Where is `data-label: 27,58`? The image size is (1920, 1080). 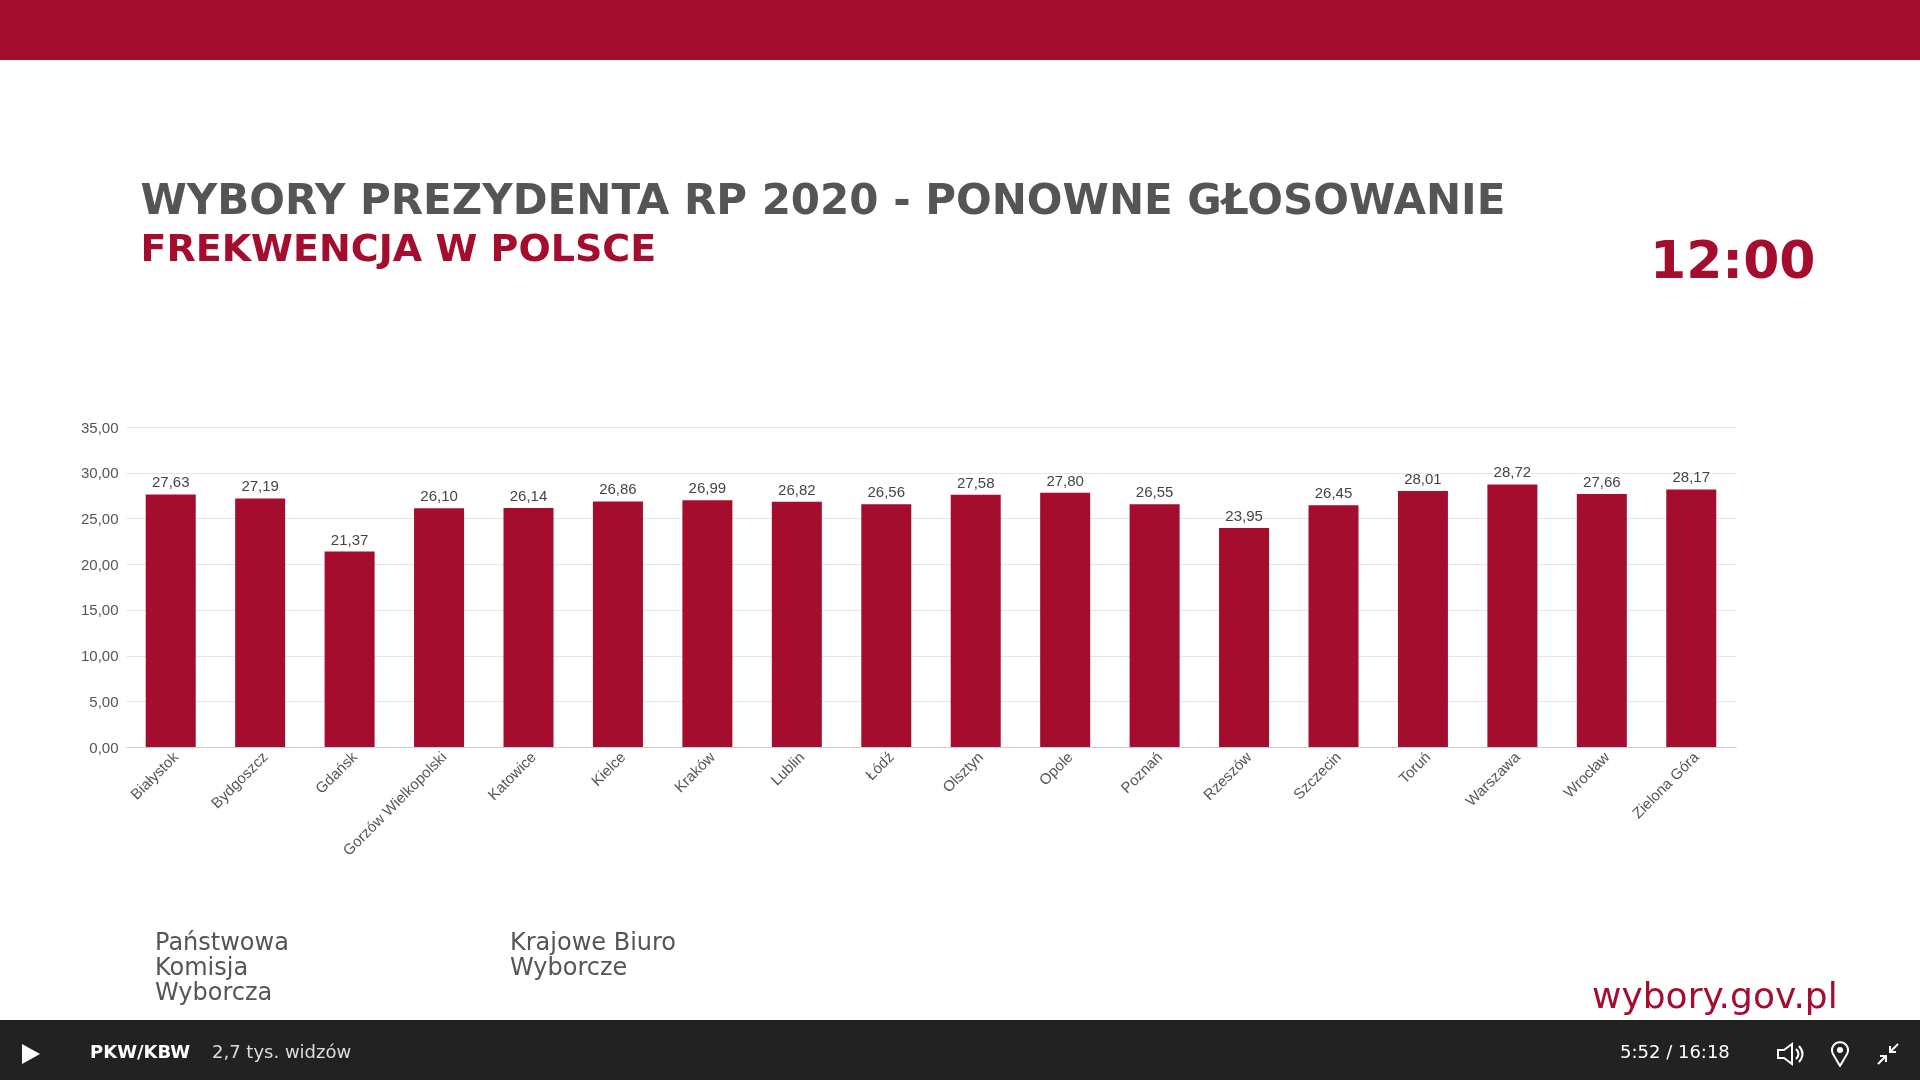
data-label: 27,58 is located at coordinates (975, 482).